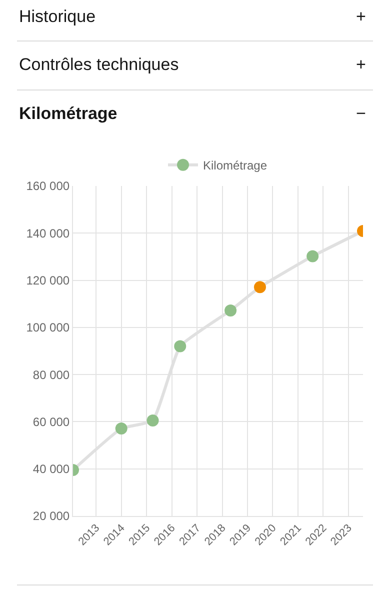  What do you see at coordinates (51, 516) in the screenshot?
I see `y-tick-label: 20 000` at bounding box center [51, 516].